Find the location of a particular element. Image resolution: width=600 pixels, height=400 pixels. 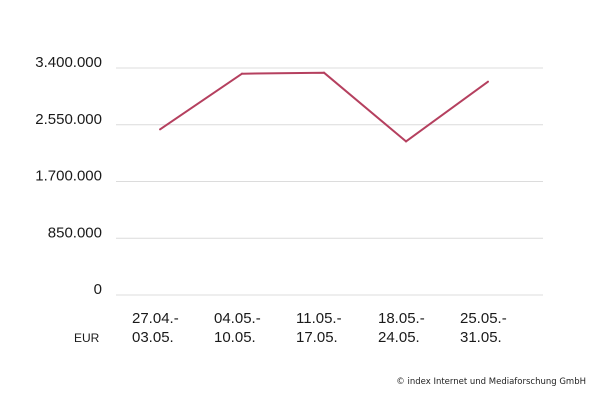

series-layer is located at coordinates (324, 107).